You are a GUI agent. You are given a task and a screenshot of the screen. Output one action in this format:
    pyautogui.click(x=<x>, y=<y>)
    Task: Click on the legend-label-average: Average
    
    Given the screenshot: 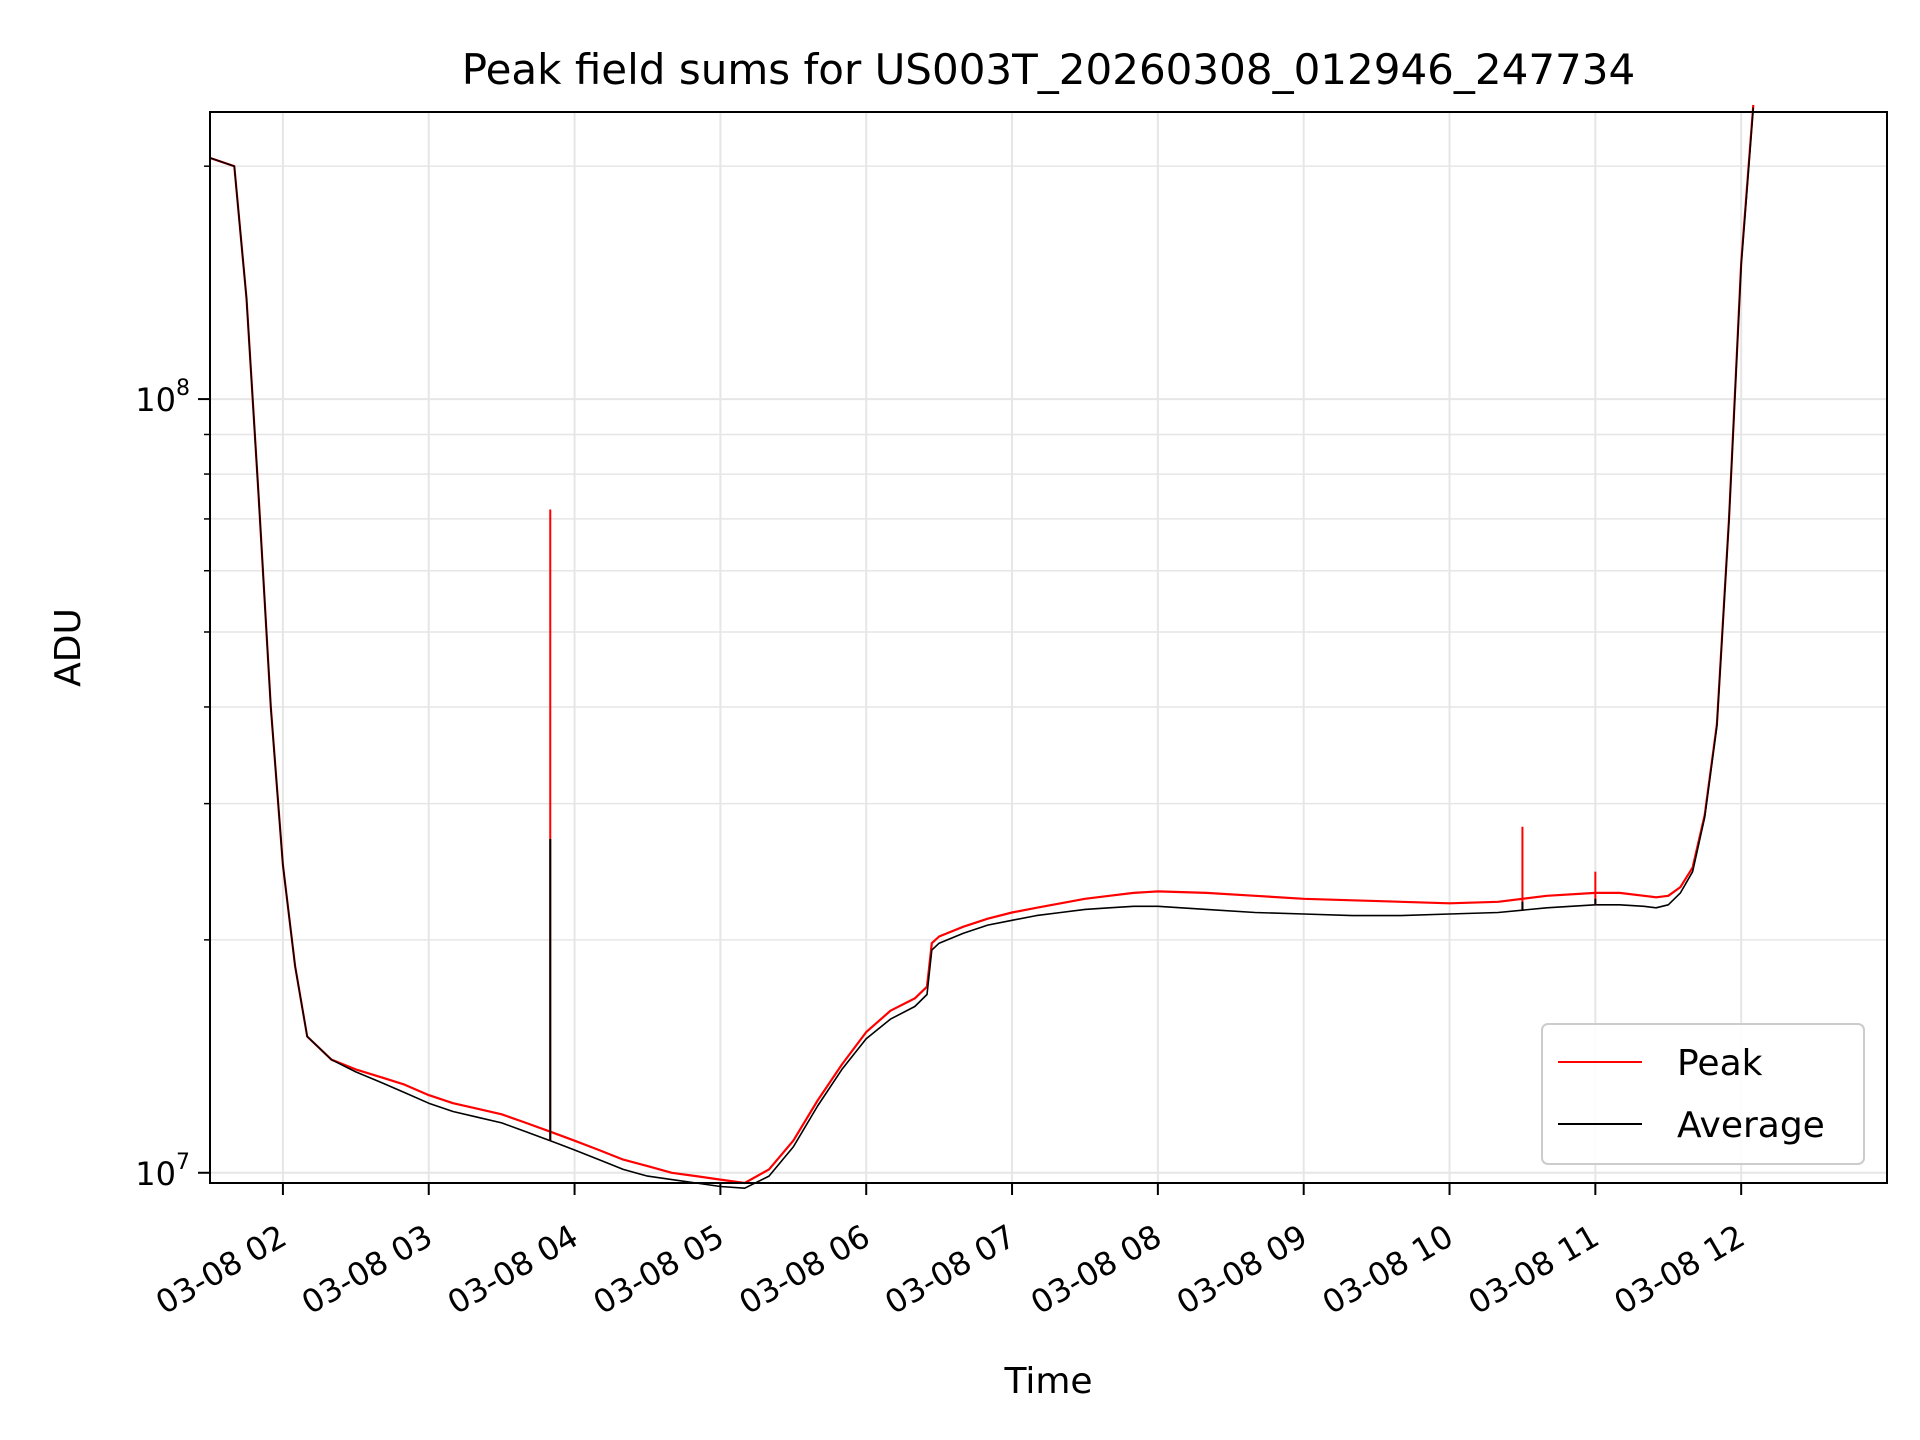 What is the action you would take?
    pyautogui.click(x=1751, y=1125)
    